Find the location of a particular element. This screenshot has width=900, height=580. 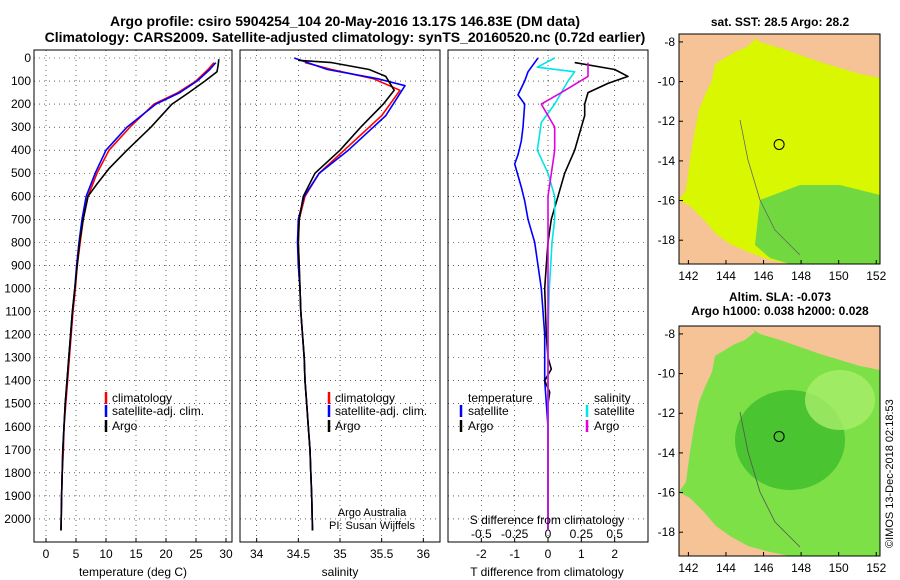

sst-map-title: sat. SST: 28.5 Argo: 28.2 is located at coordinates (780, 22).